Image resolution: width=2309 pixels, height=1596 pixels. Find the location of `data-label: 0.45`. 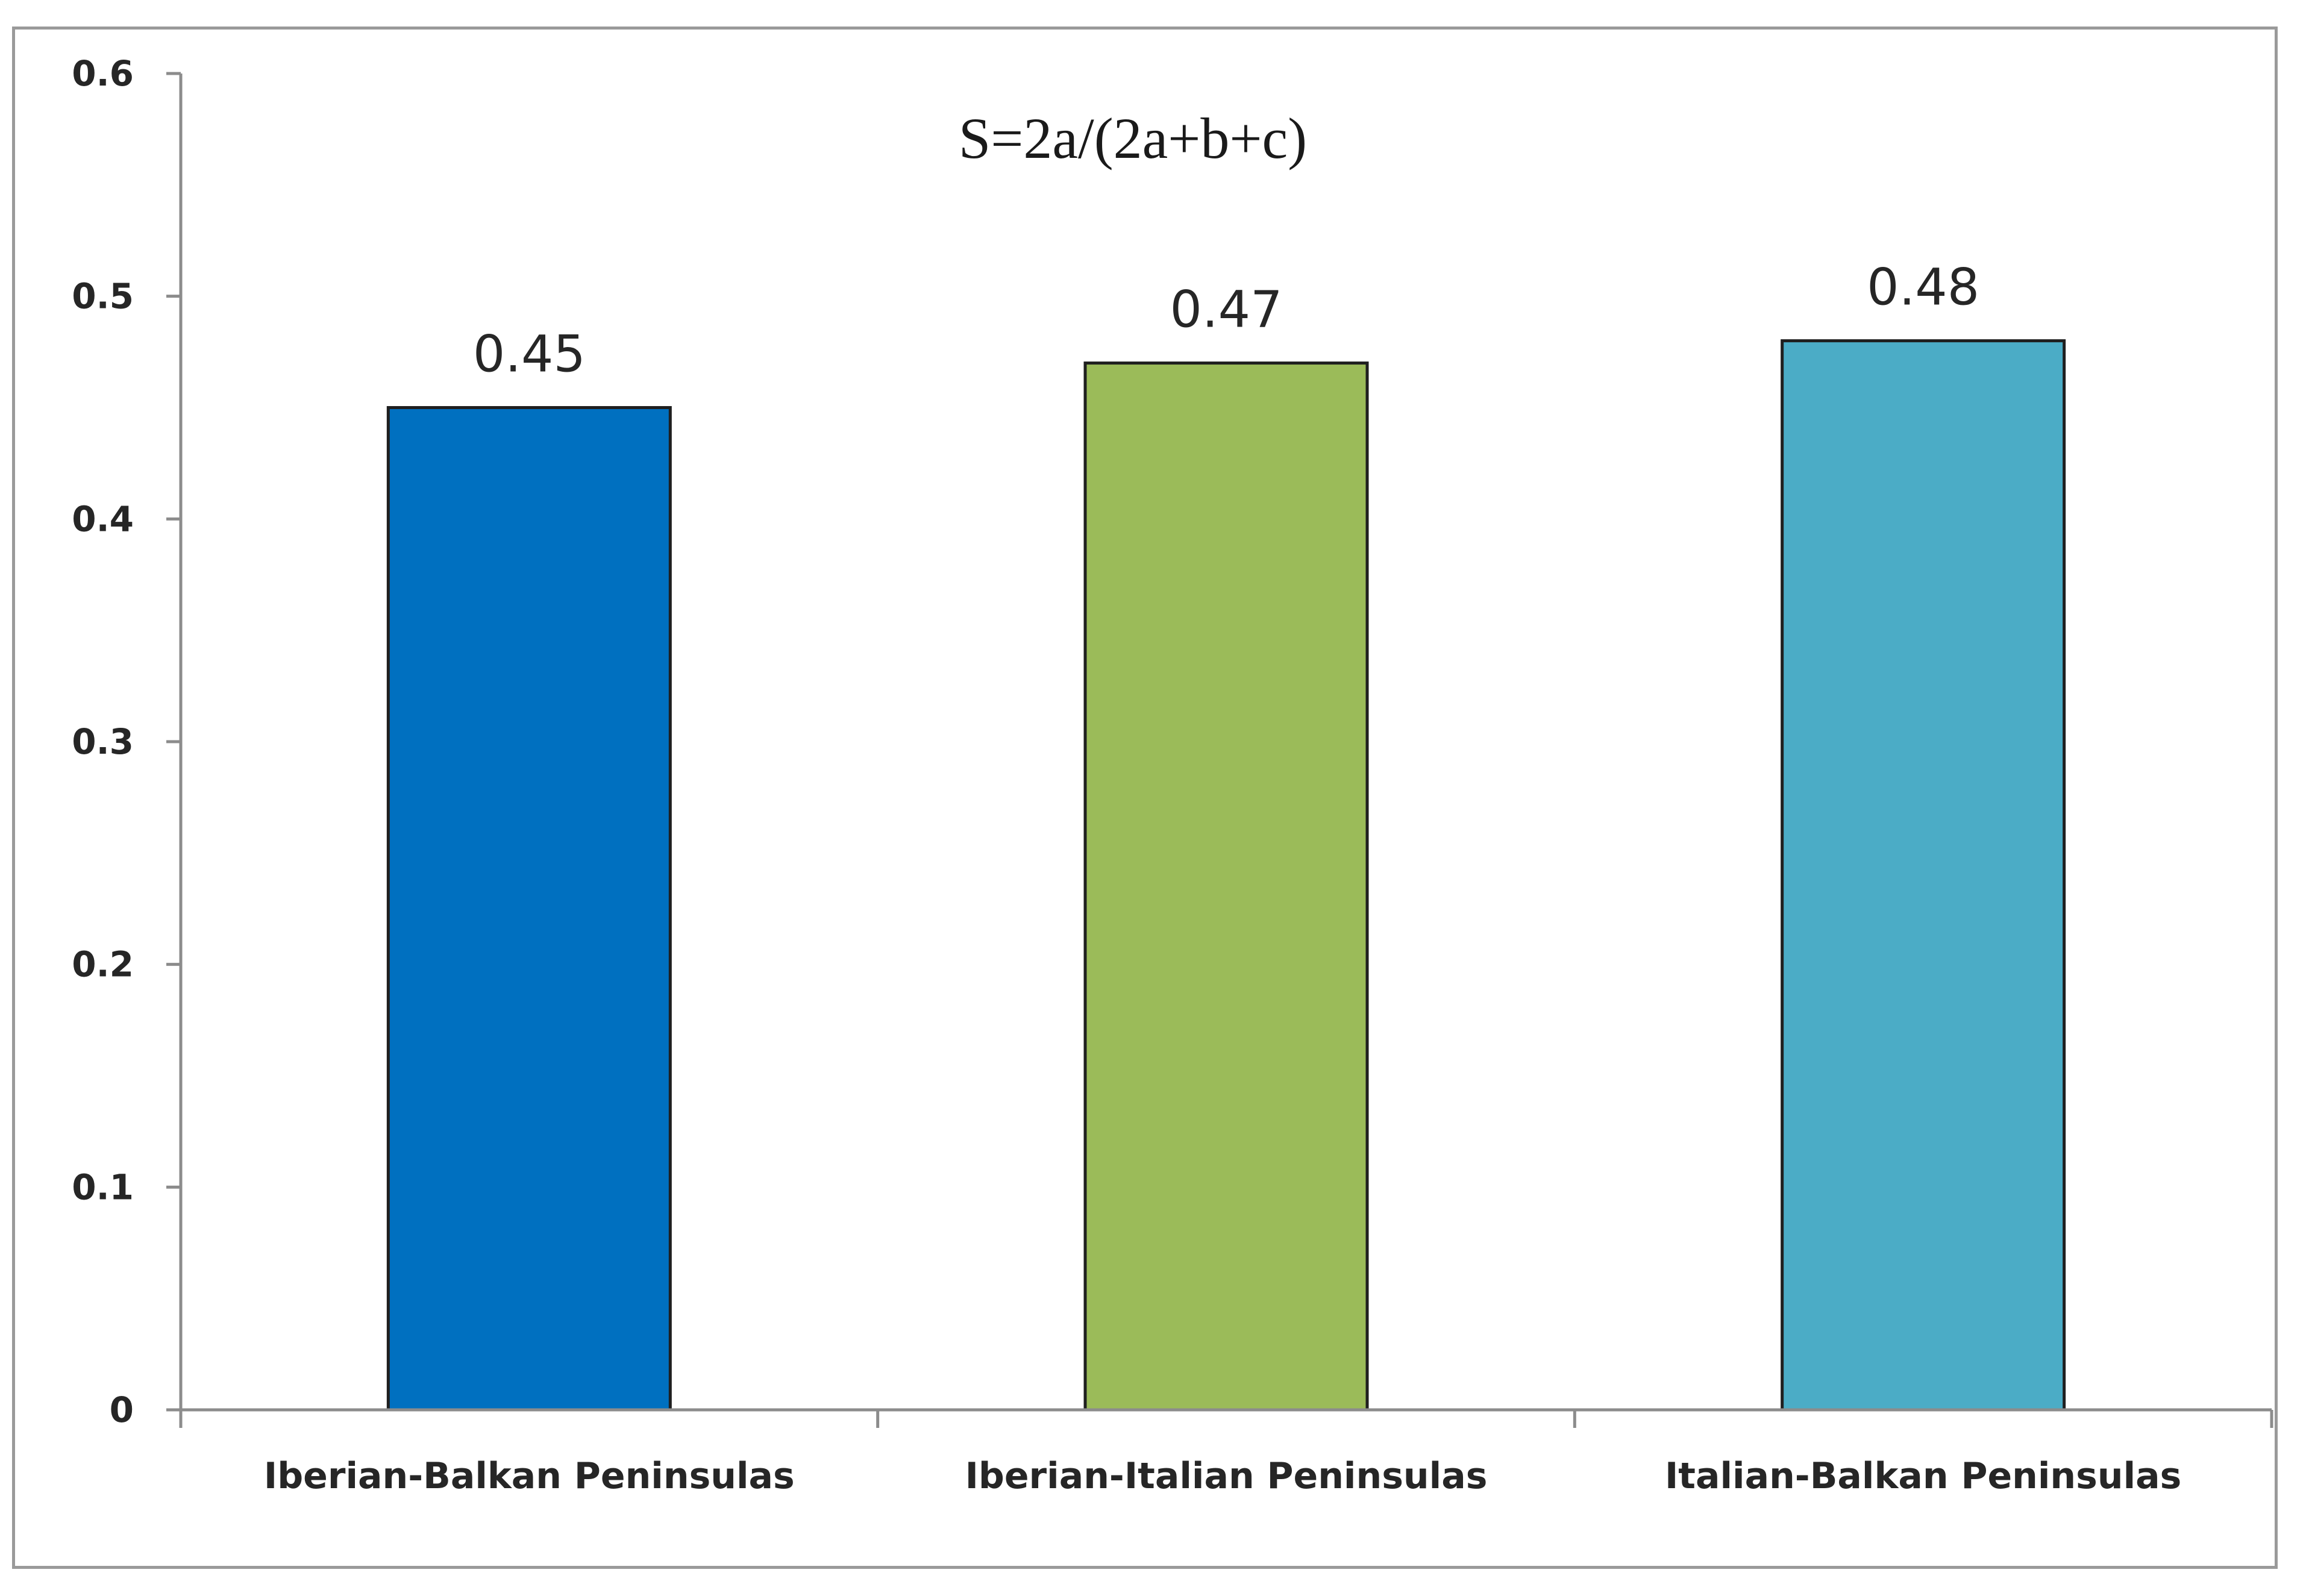

data-label: 0.45 is located at coordinates (529, 354).